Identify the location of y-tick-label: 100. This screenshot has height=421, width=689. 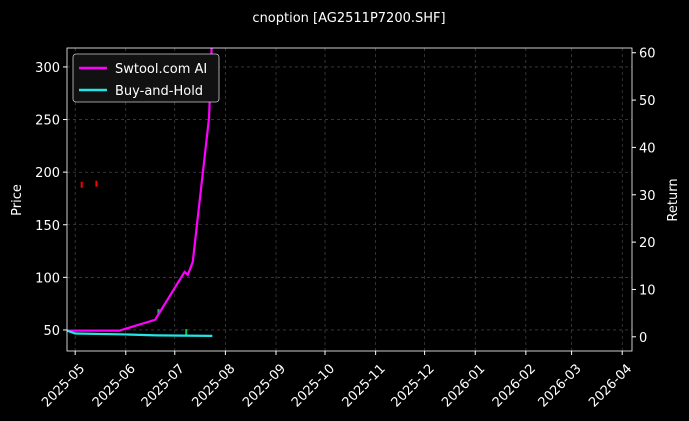
(47, 278).